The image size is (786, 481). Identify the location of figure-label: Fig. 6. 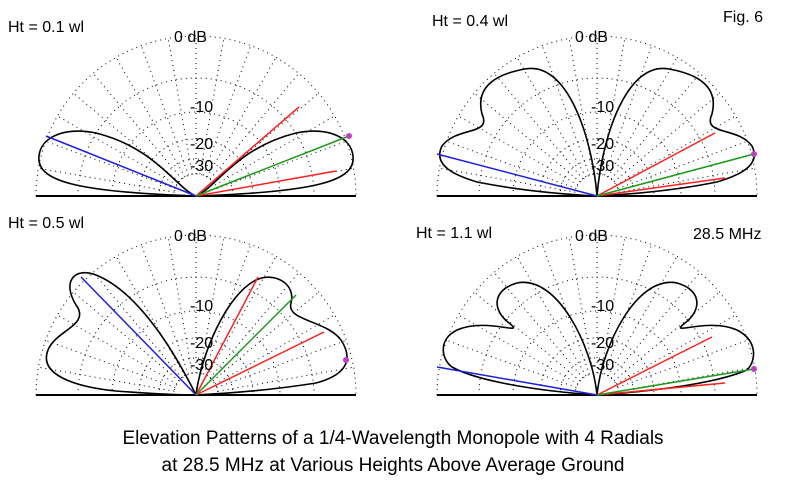
(743, 17).